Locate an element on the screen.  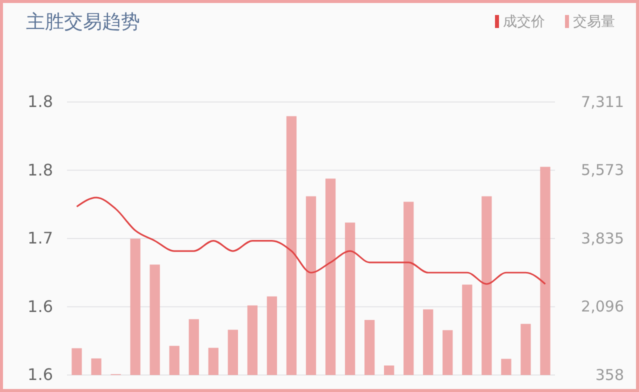
y2-tick-label: 358 is located at coordinates (609, 375).